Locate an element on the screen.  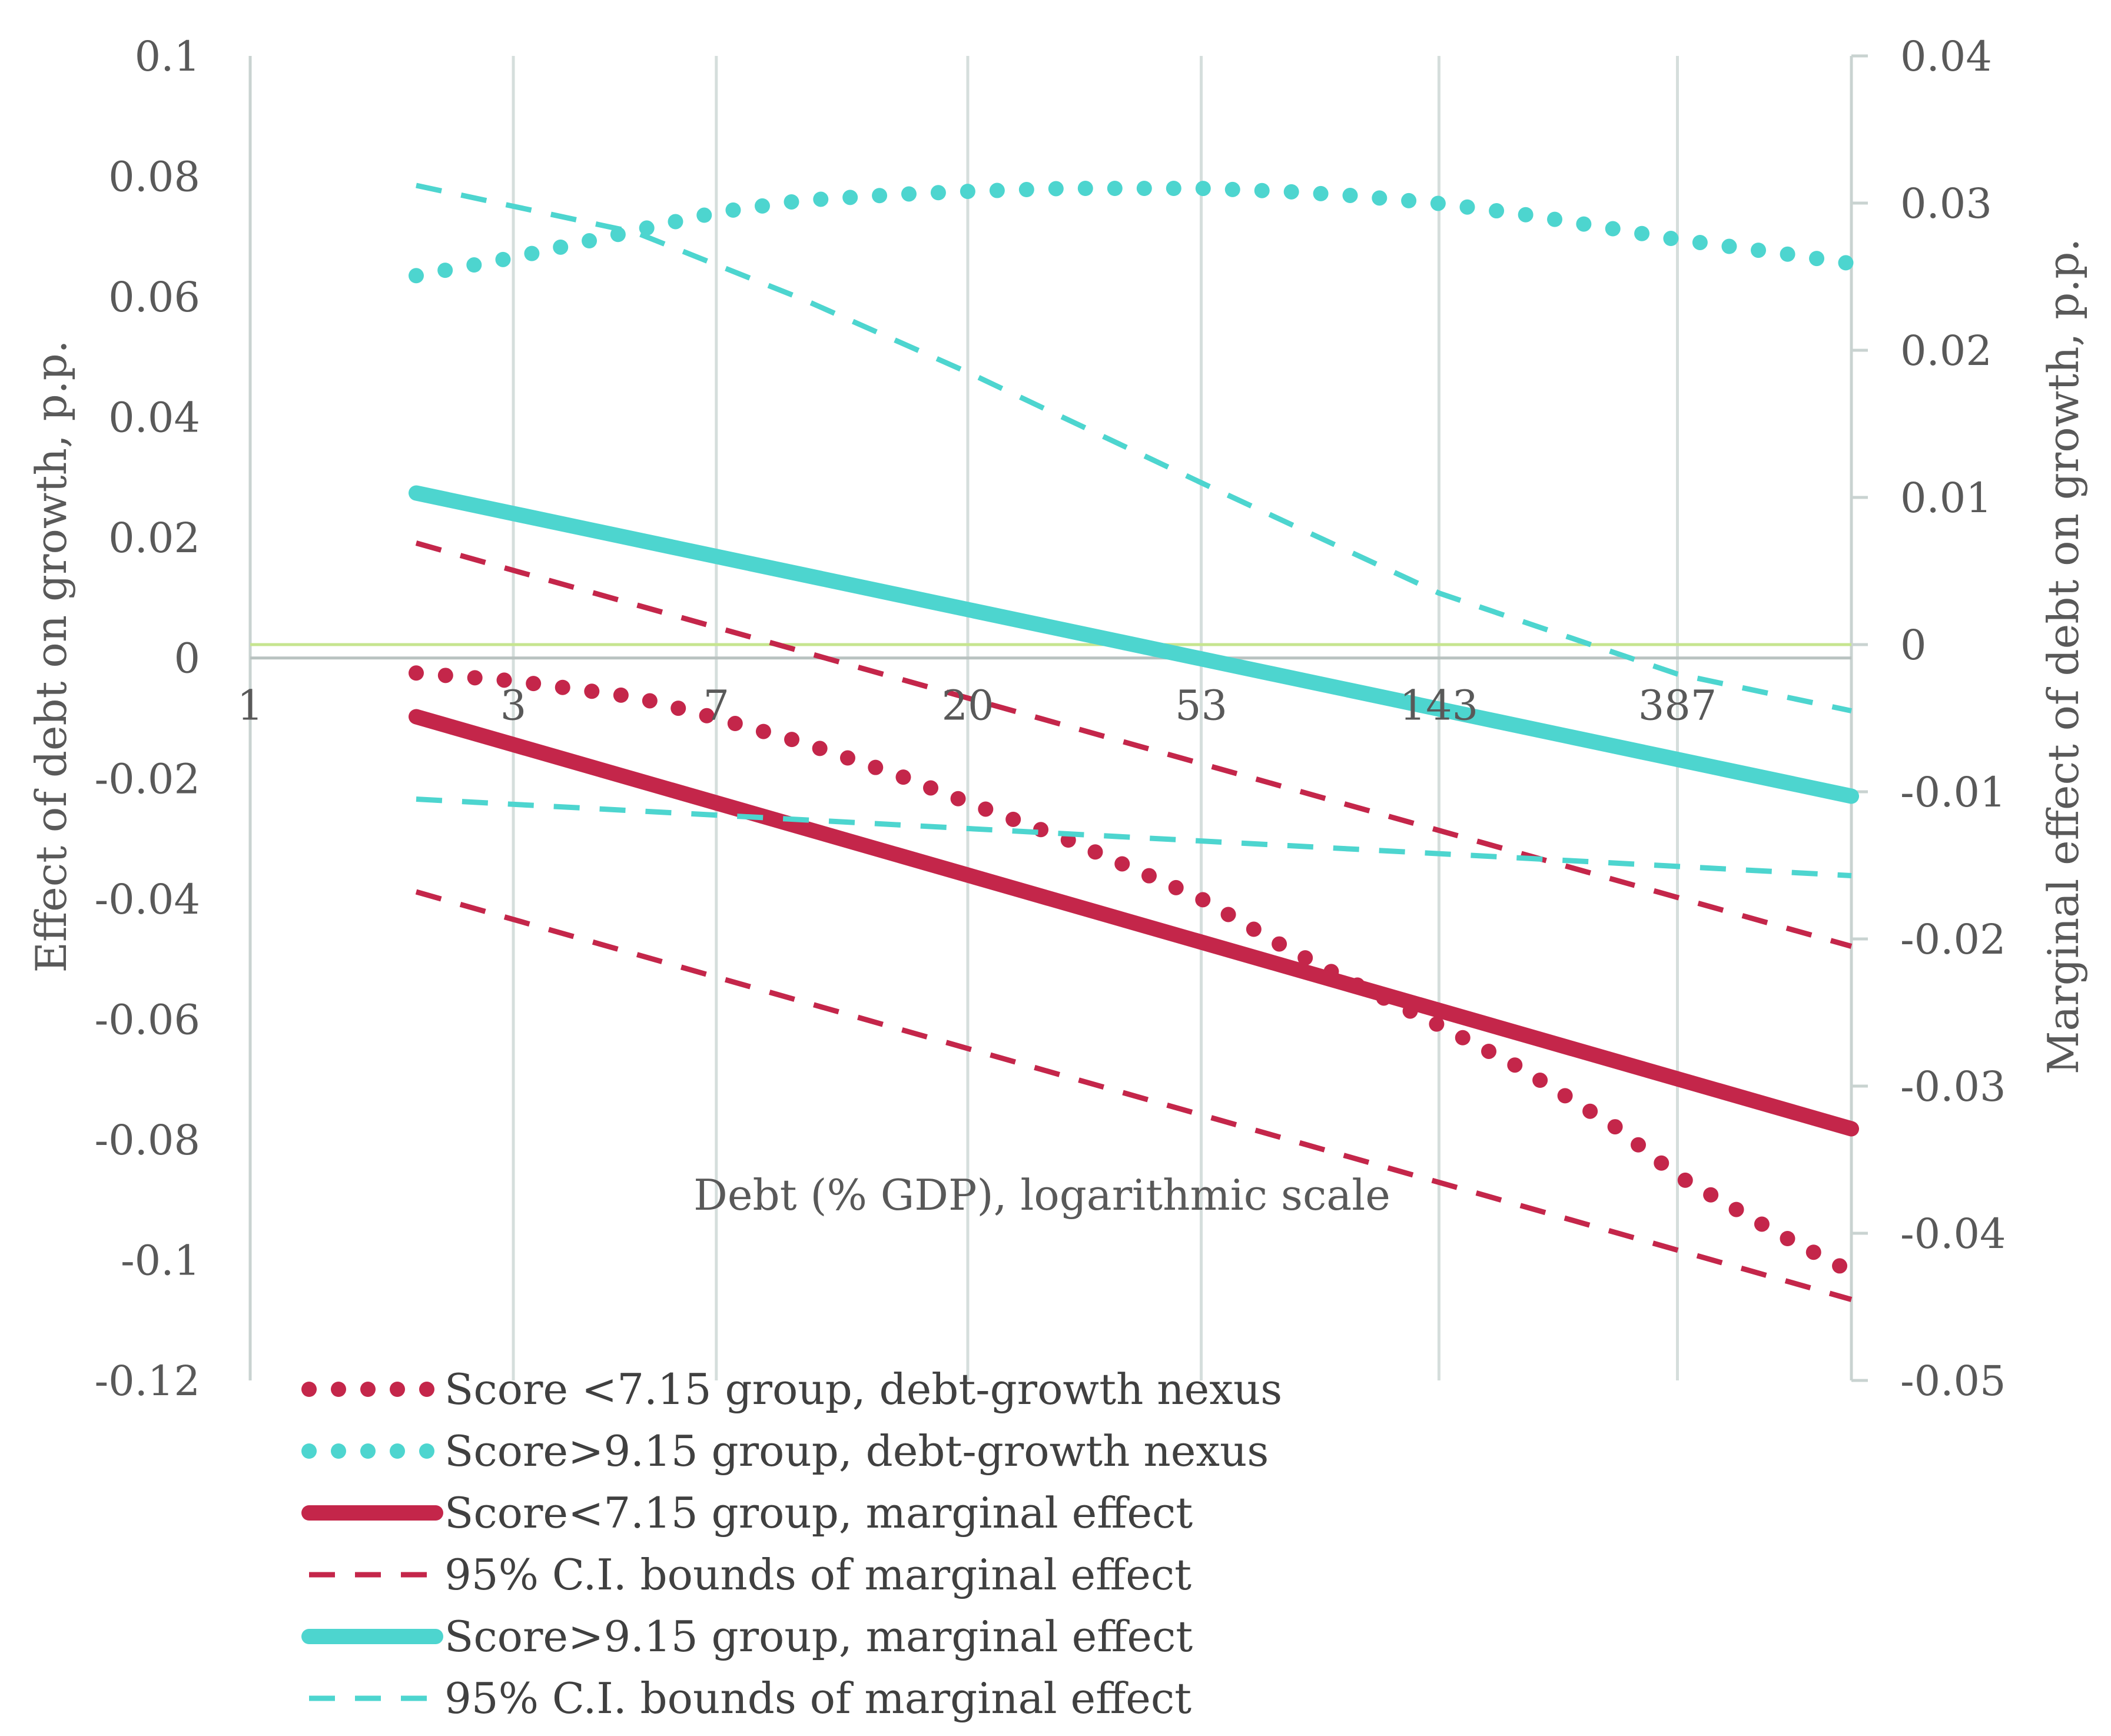
y2-tick-label: -0.04 is located at coordinates (1953, 1234).